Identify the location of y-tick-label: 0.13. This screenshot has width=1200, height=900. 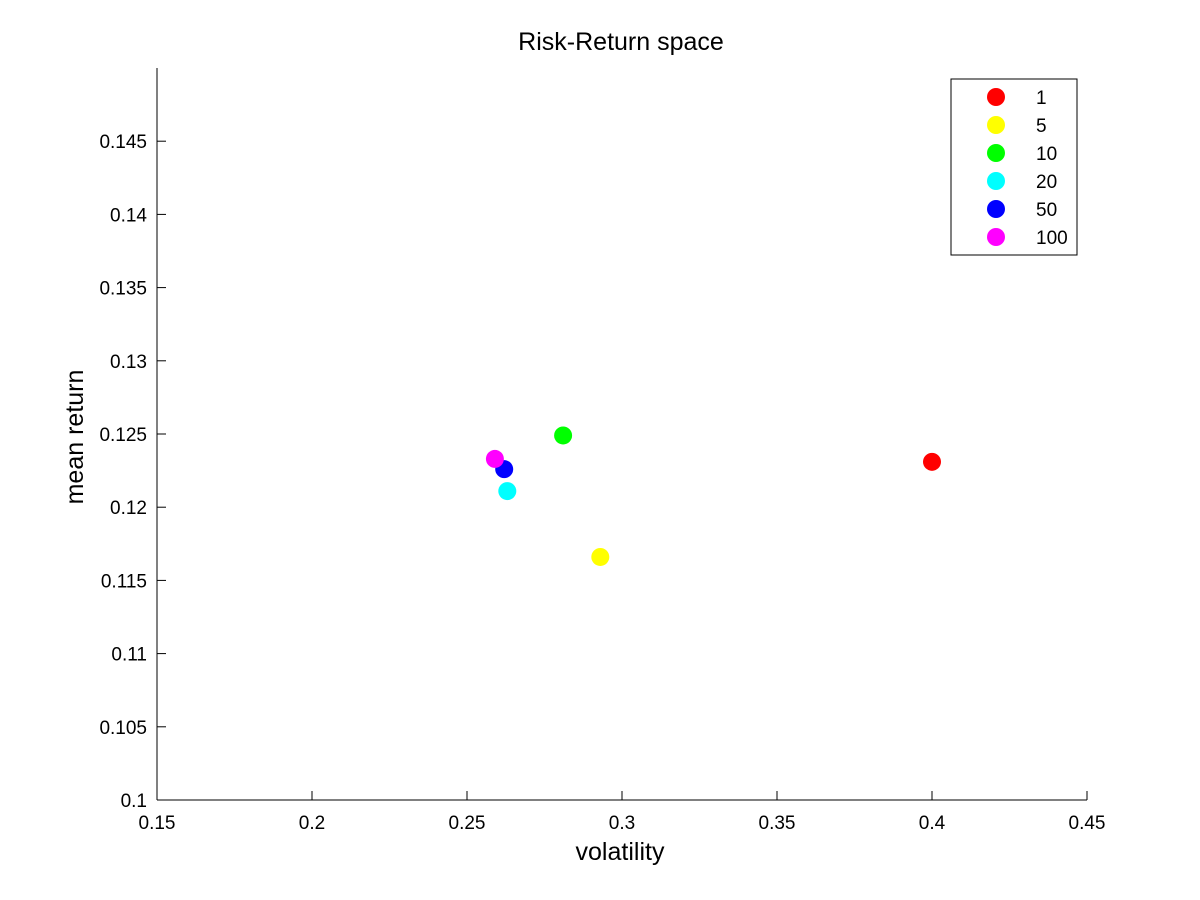
(128, 362).